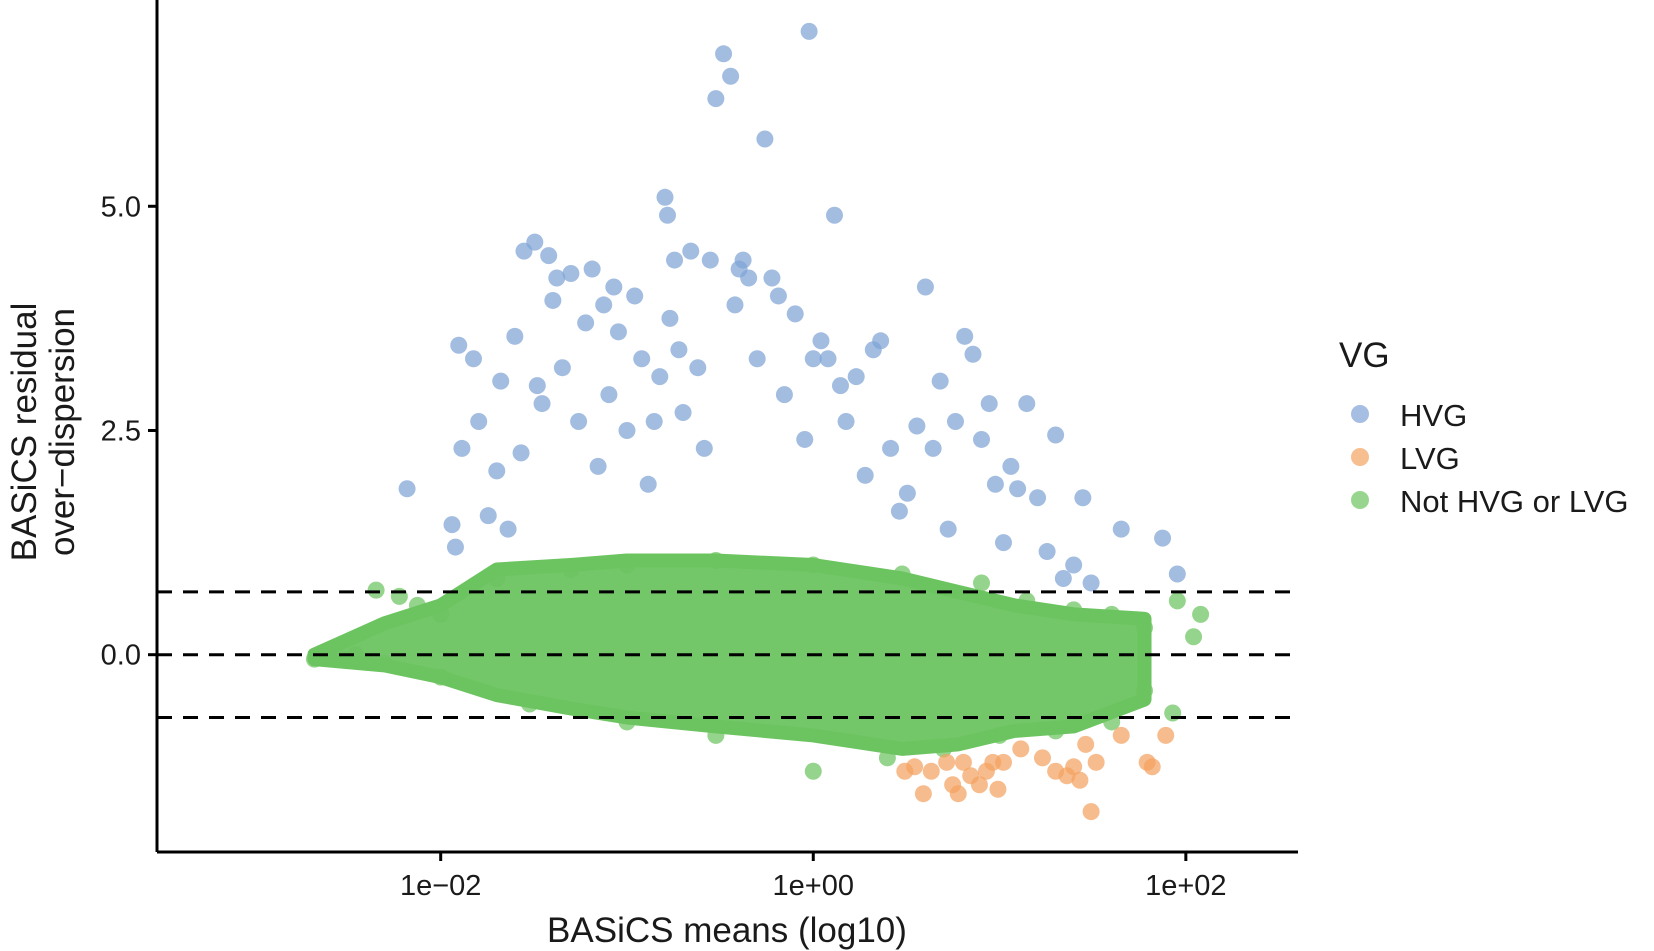  Describe the element at coordinates (121, 431) in the screenshot. I see `y-tick-label: 2.5` at that location.